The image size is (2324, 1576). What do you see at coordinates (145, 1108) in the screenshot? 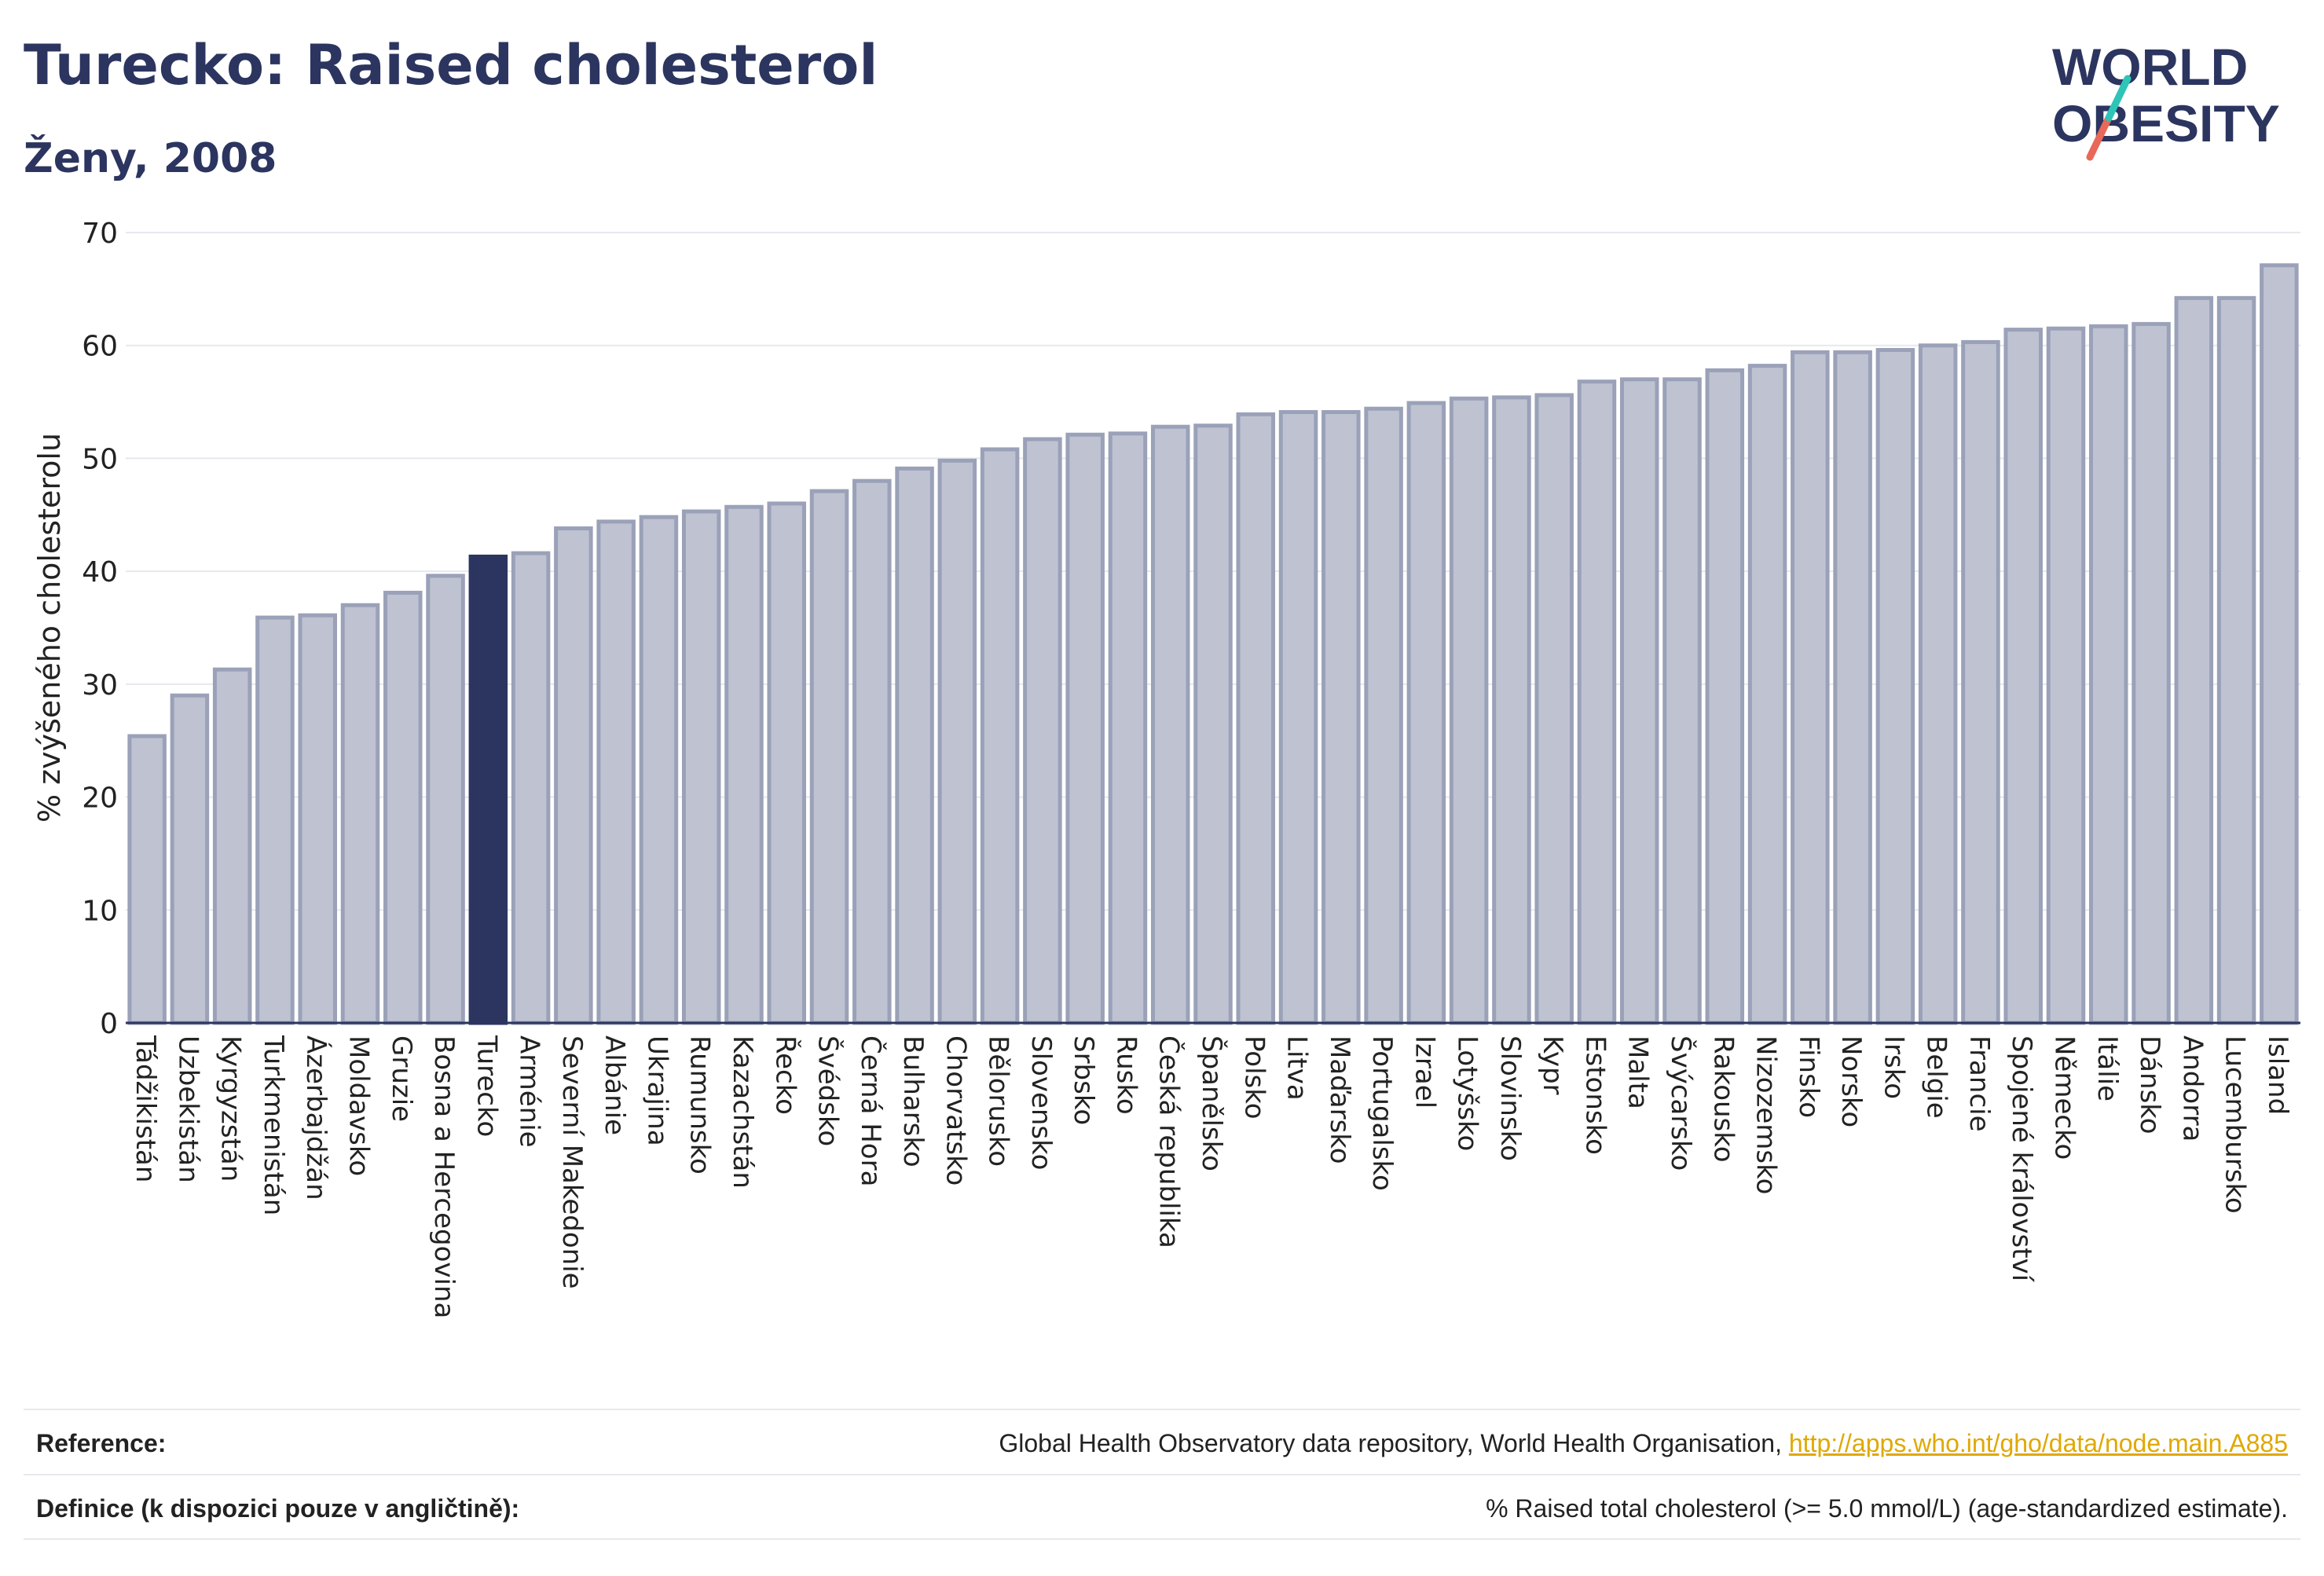
I see `x-tick-label: Tádžikistán` at bounding box center [145, 1108].